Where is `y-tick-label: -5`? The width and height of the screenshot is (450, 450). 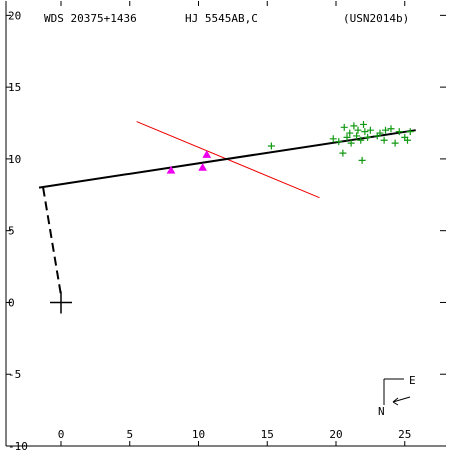 y-tick-label: -5 is located at coordinates (14, 374).